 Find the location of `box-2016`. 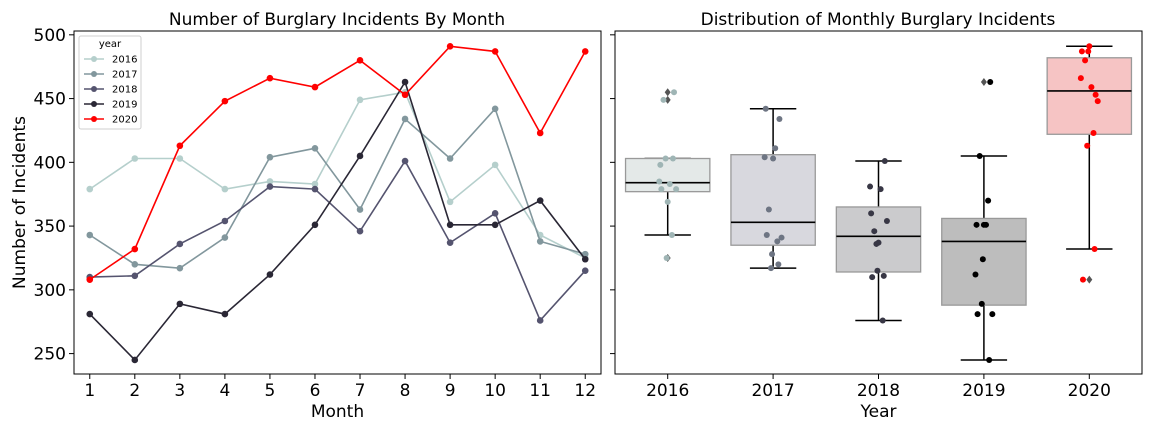

box-2016 is located at coordinates (667, 175).